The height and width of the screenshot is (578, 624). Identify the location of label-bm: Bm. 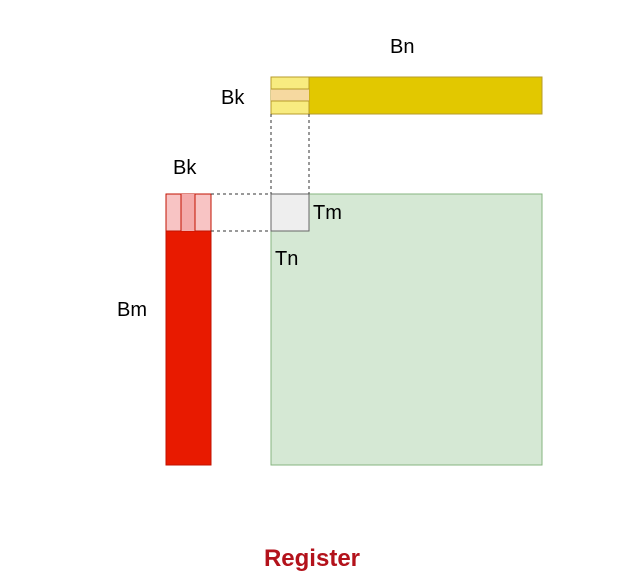
(132, 310).